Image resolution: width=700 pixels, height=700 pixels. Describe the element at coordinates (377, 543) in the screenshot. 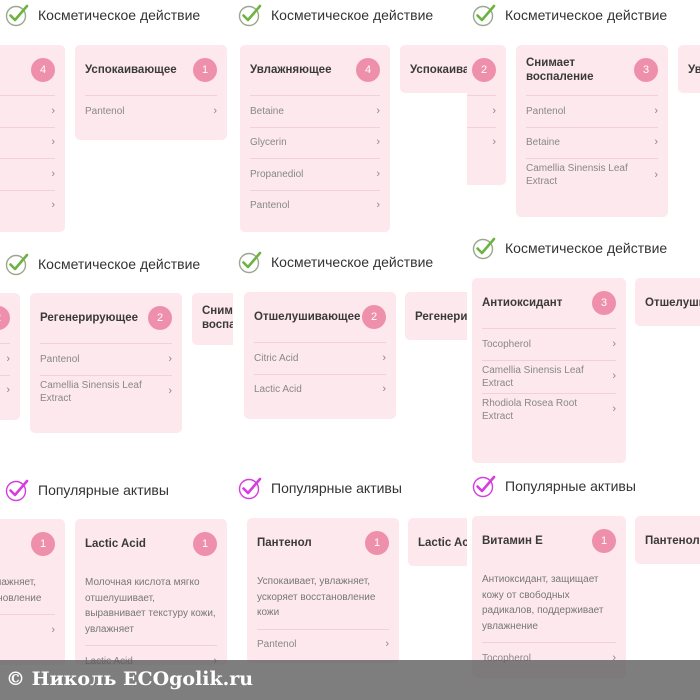

I see `count-badge: 1` at that location.